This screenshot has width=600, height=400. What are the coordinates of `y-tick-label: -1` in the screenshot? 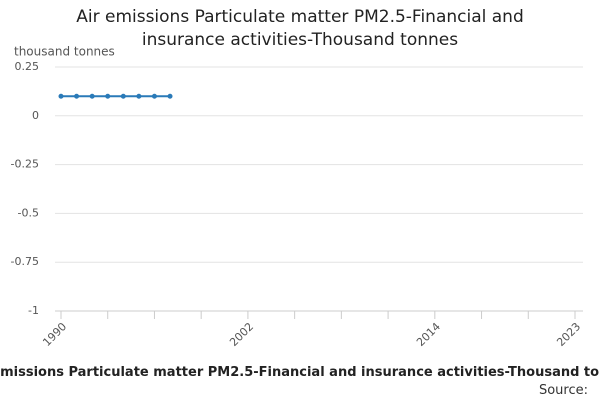 It's located at (33, 310).